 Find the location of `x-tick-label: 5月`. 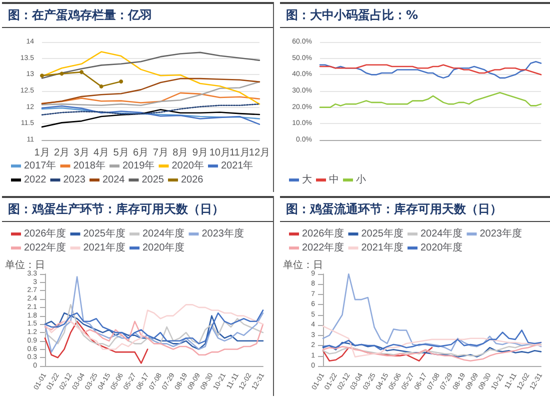

x-tick-label: 5月 is located at coordinates (121, 153).